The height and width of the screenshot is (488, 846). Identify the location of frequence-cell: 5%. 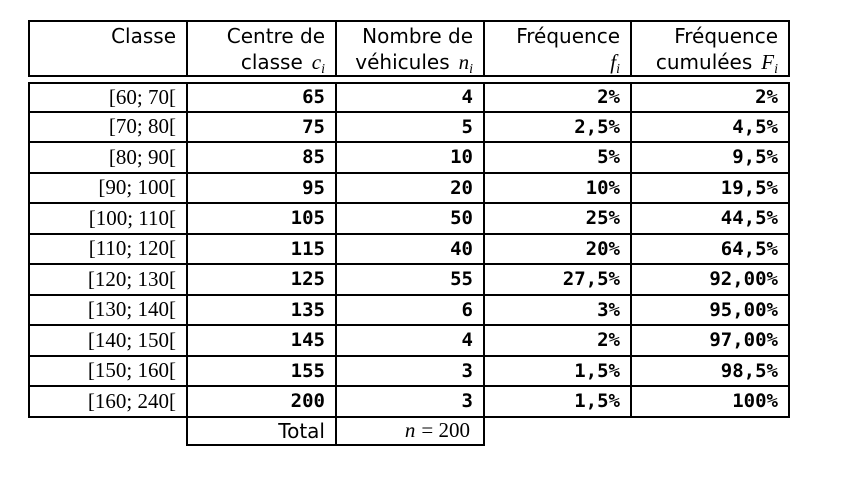
(556, 158).